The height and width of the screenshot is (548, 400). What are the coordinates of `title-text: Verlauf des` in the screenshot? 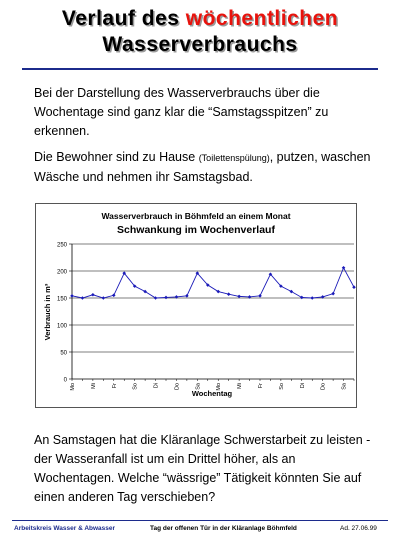 It's located at (123, 18).